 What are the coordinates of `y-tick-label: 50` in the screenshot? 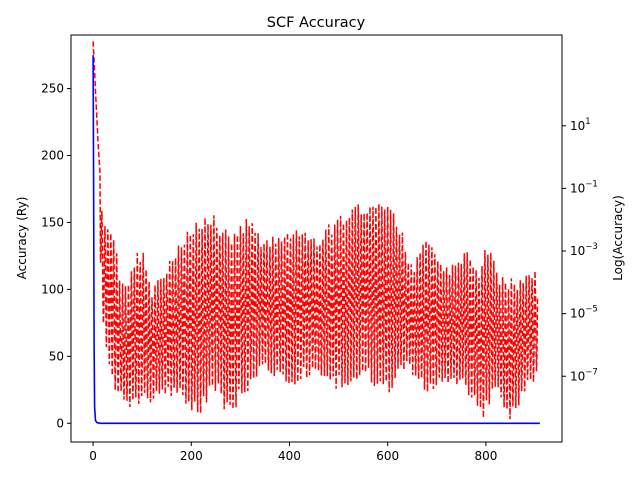 It's located at (56, 356).